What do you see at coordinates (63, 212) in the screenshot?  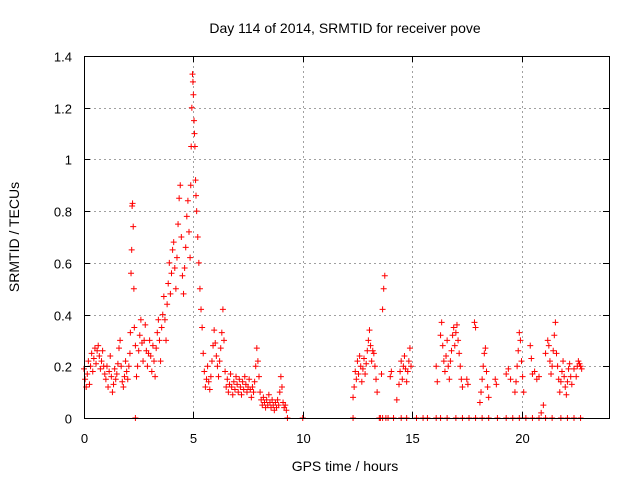 I see `y-tick-label: 0.8` at bounding box center [63, 212].